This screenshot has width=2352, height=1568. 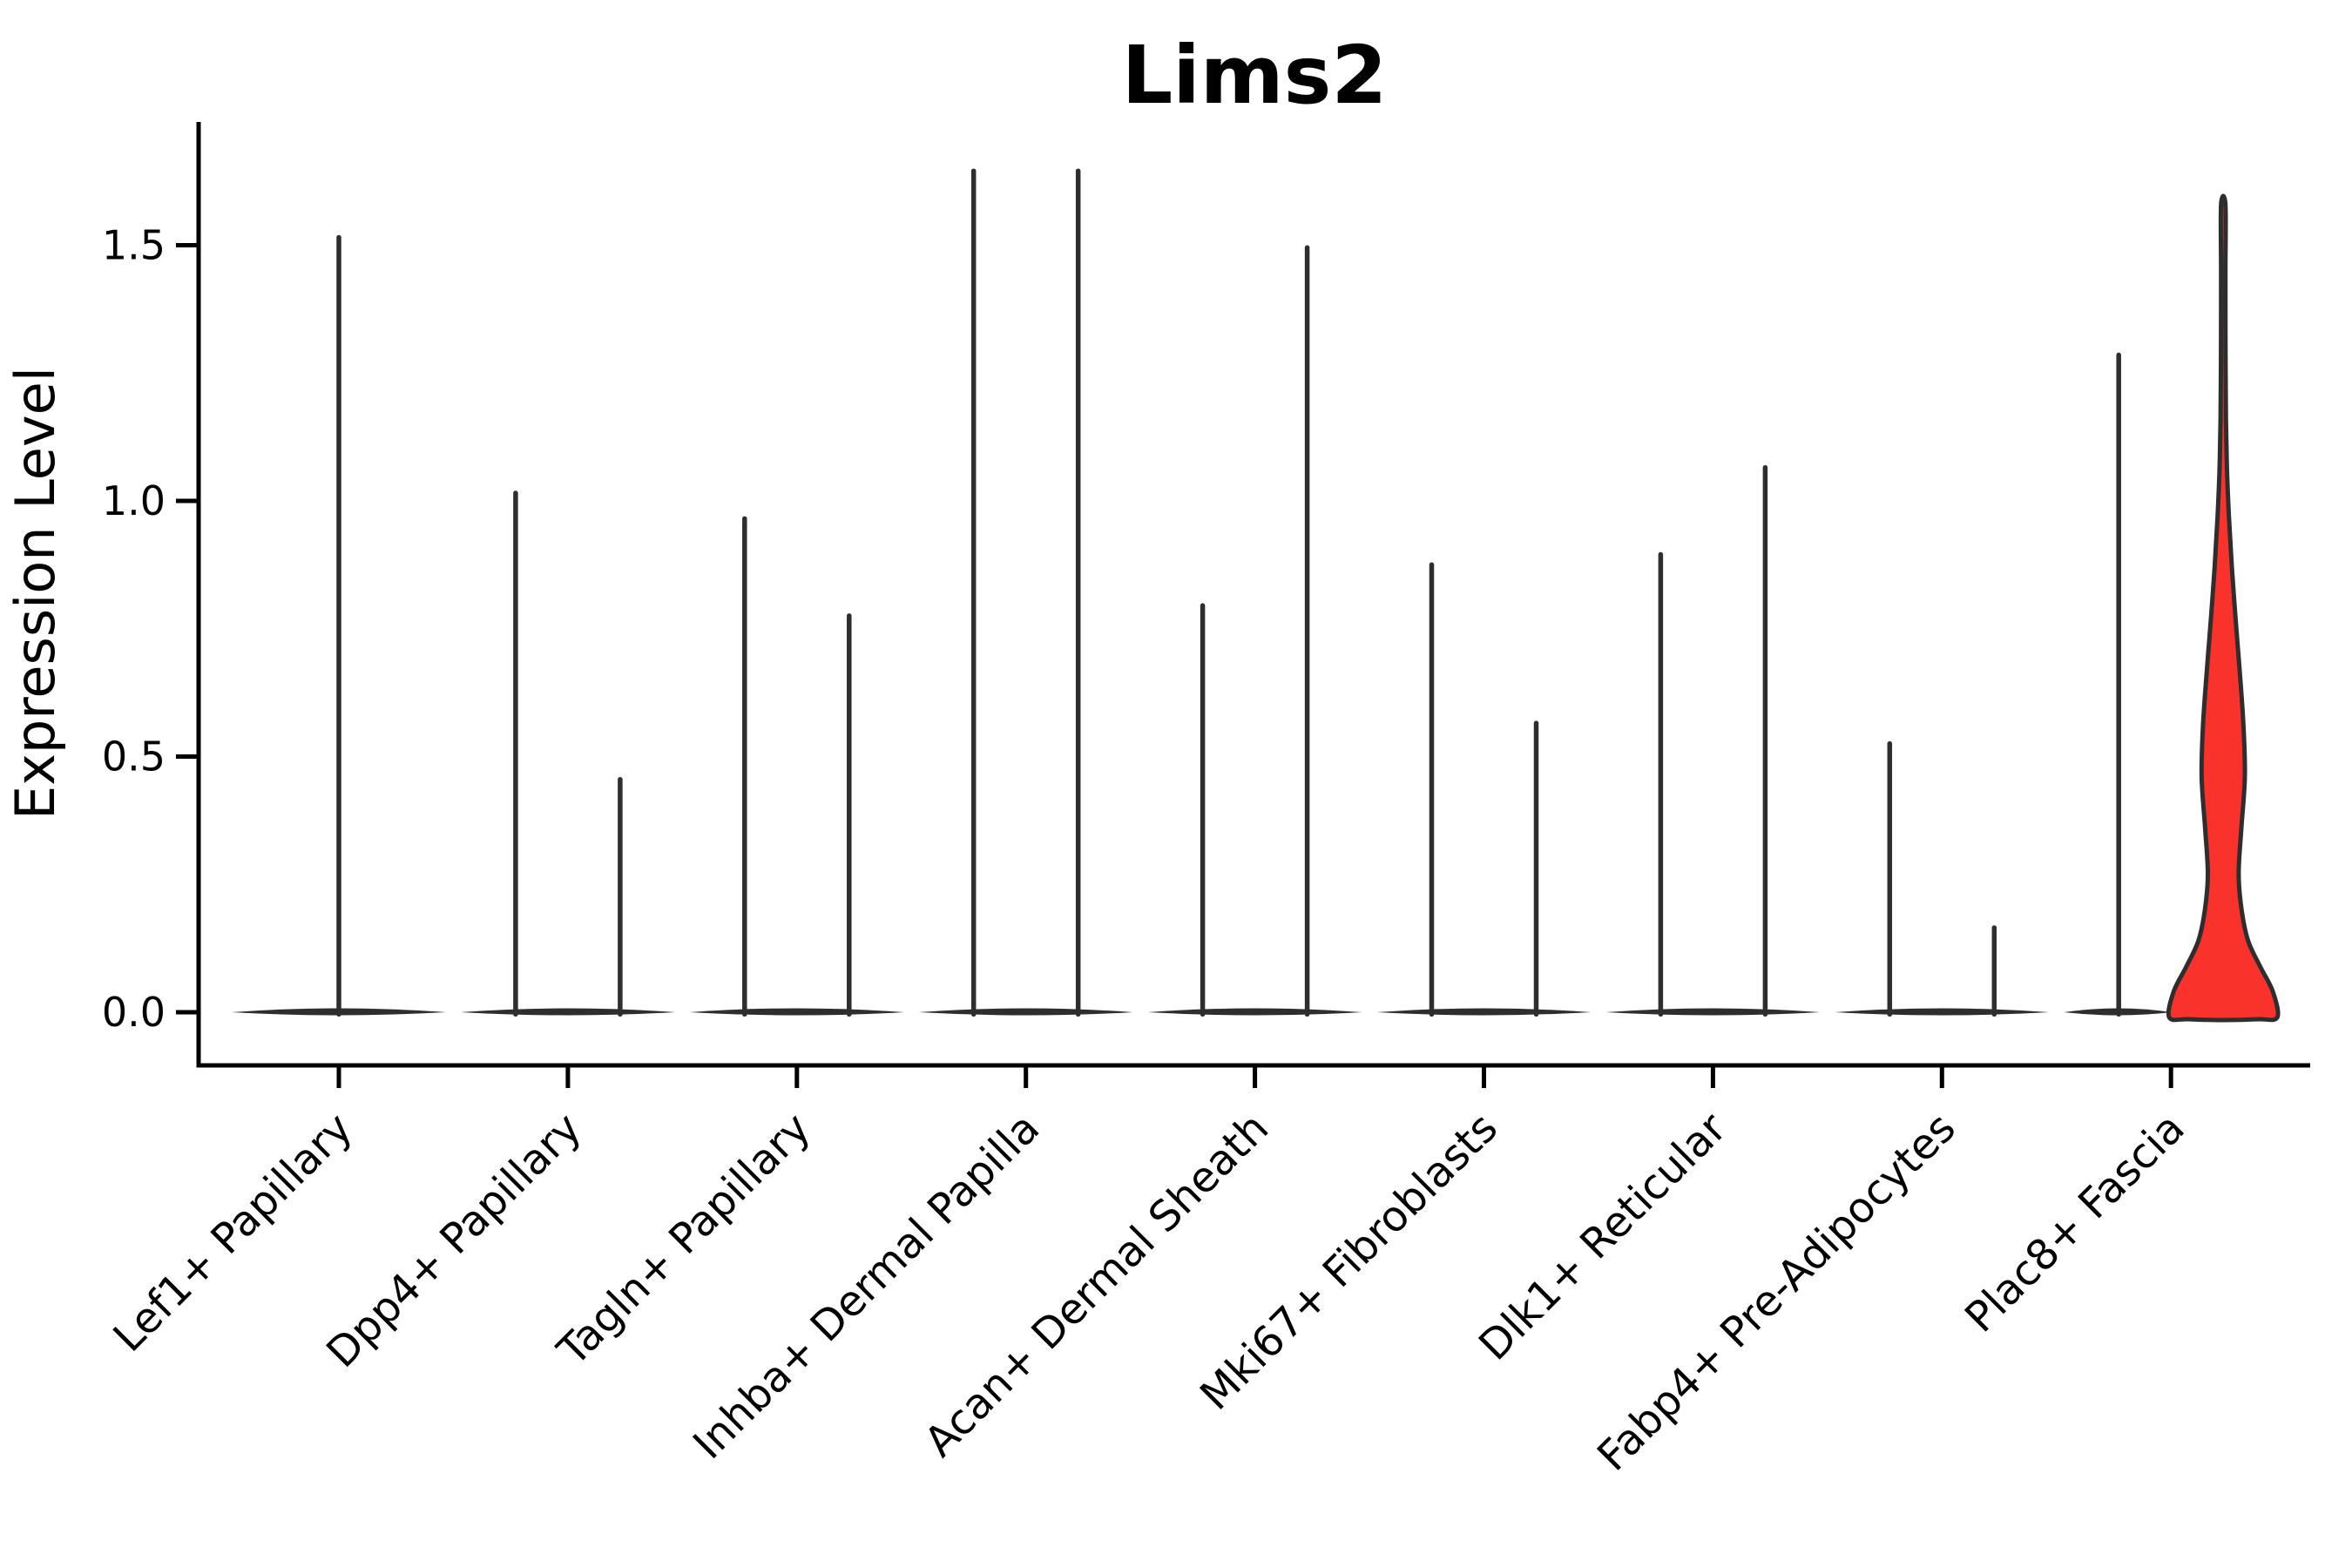 What do you see at coordinates (1536, 869) in the screenshot?
I see `violin-spike-mki67-fibroblasts-right` at bounding box center [1536, 869].